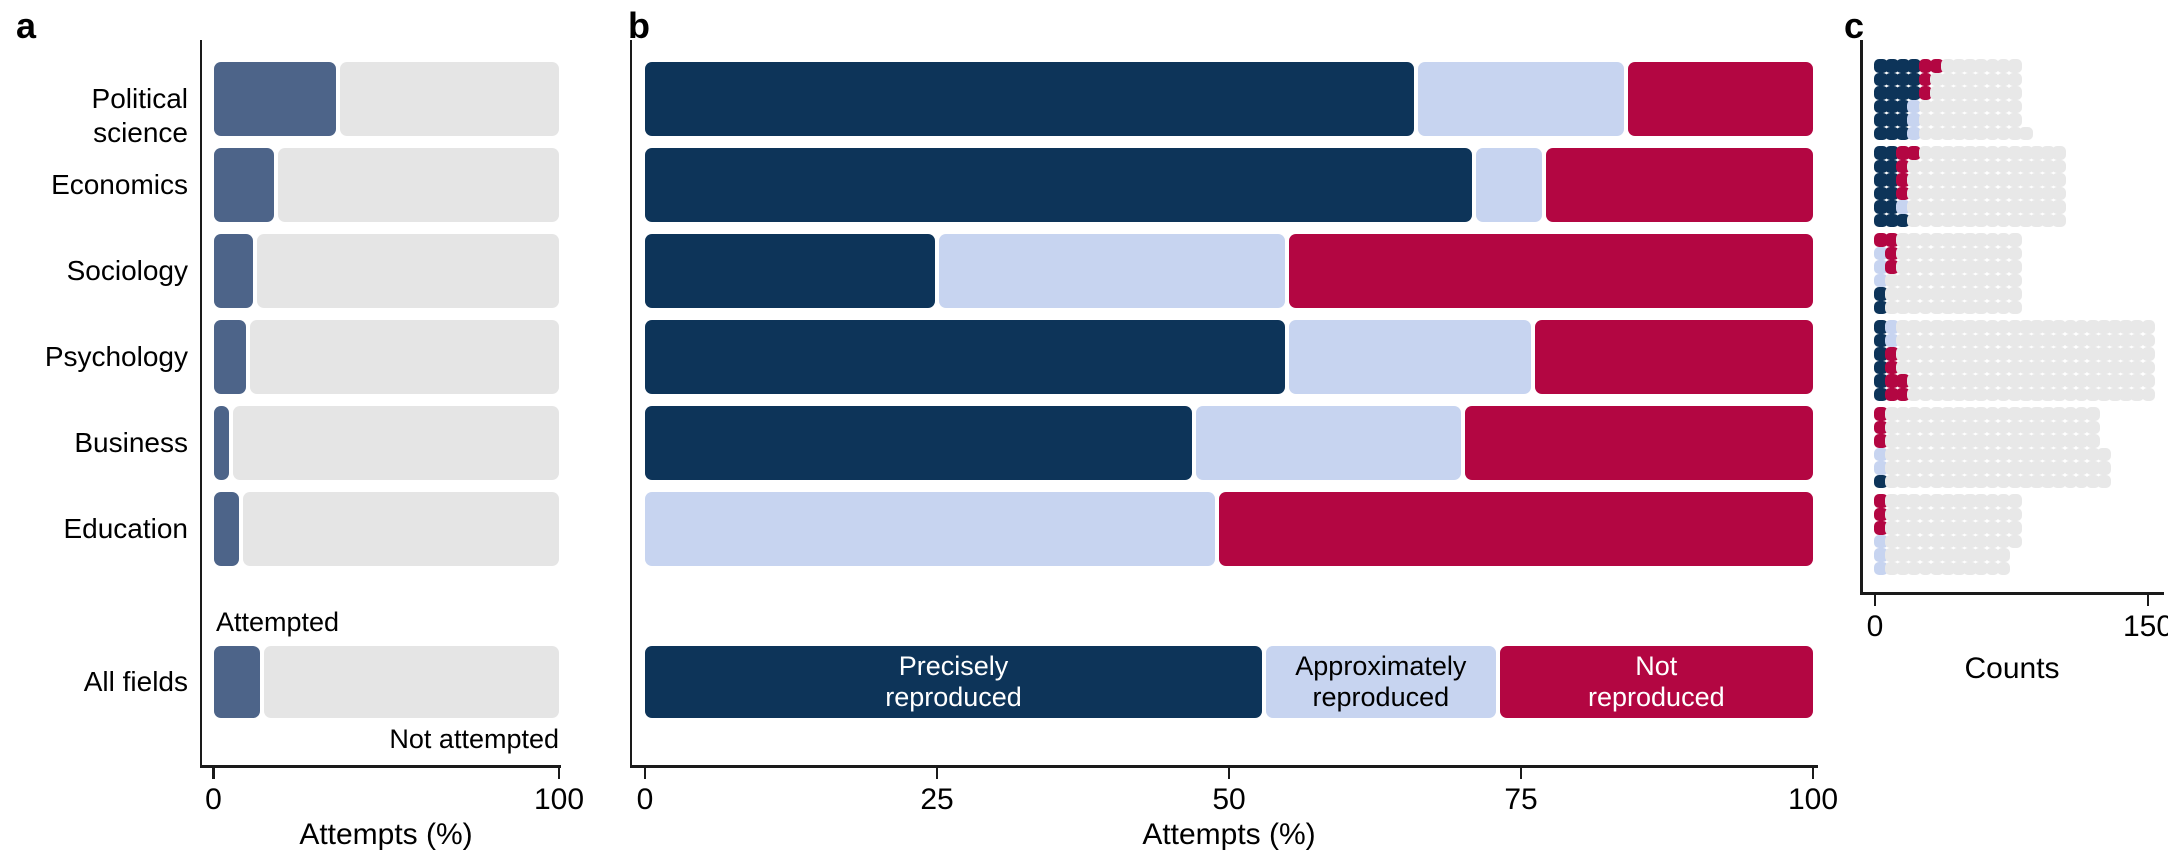  I want to click on row-label-sociology: Sociology, so click(127, 270).